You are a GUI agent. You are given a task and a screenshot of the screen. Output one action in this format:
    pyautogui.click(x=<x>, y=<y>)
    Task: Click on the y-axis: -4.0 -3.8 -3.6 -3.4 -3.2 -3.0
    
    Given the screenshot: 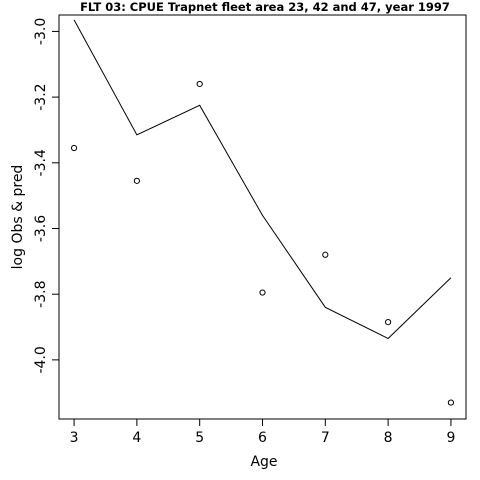 What is the action you would take?
    pyautogui.click(x=46, y=196)
    